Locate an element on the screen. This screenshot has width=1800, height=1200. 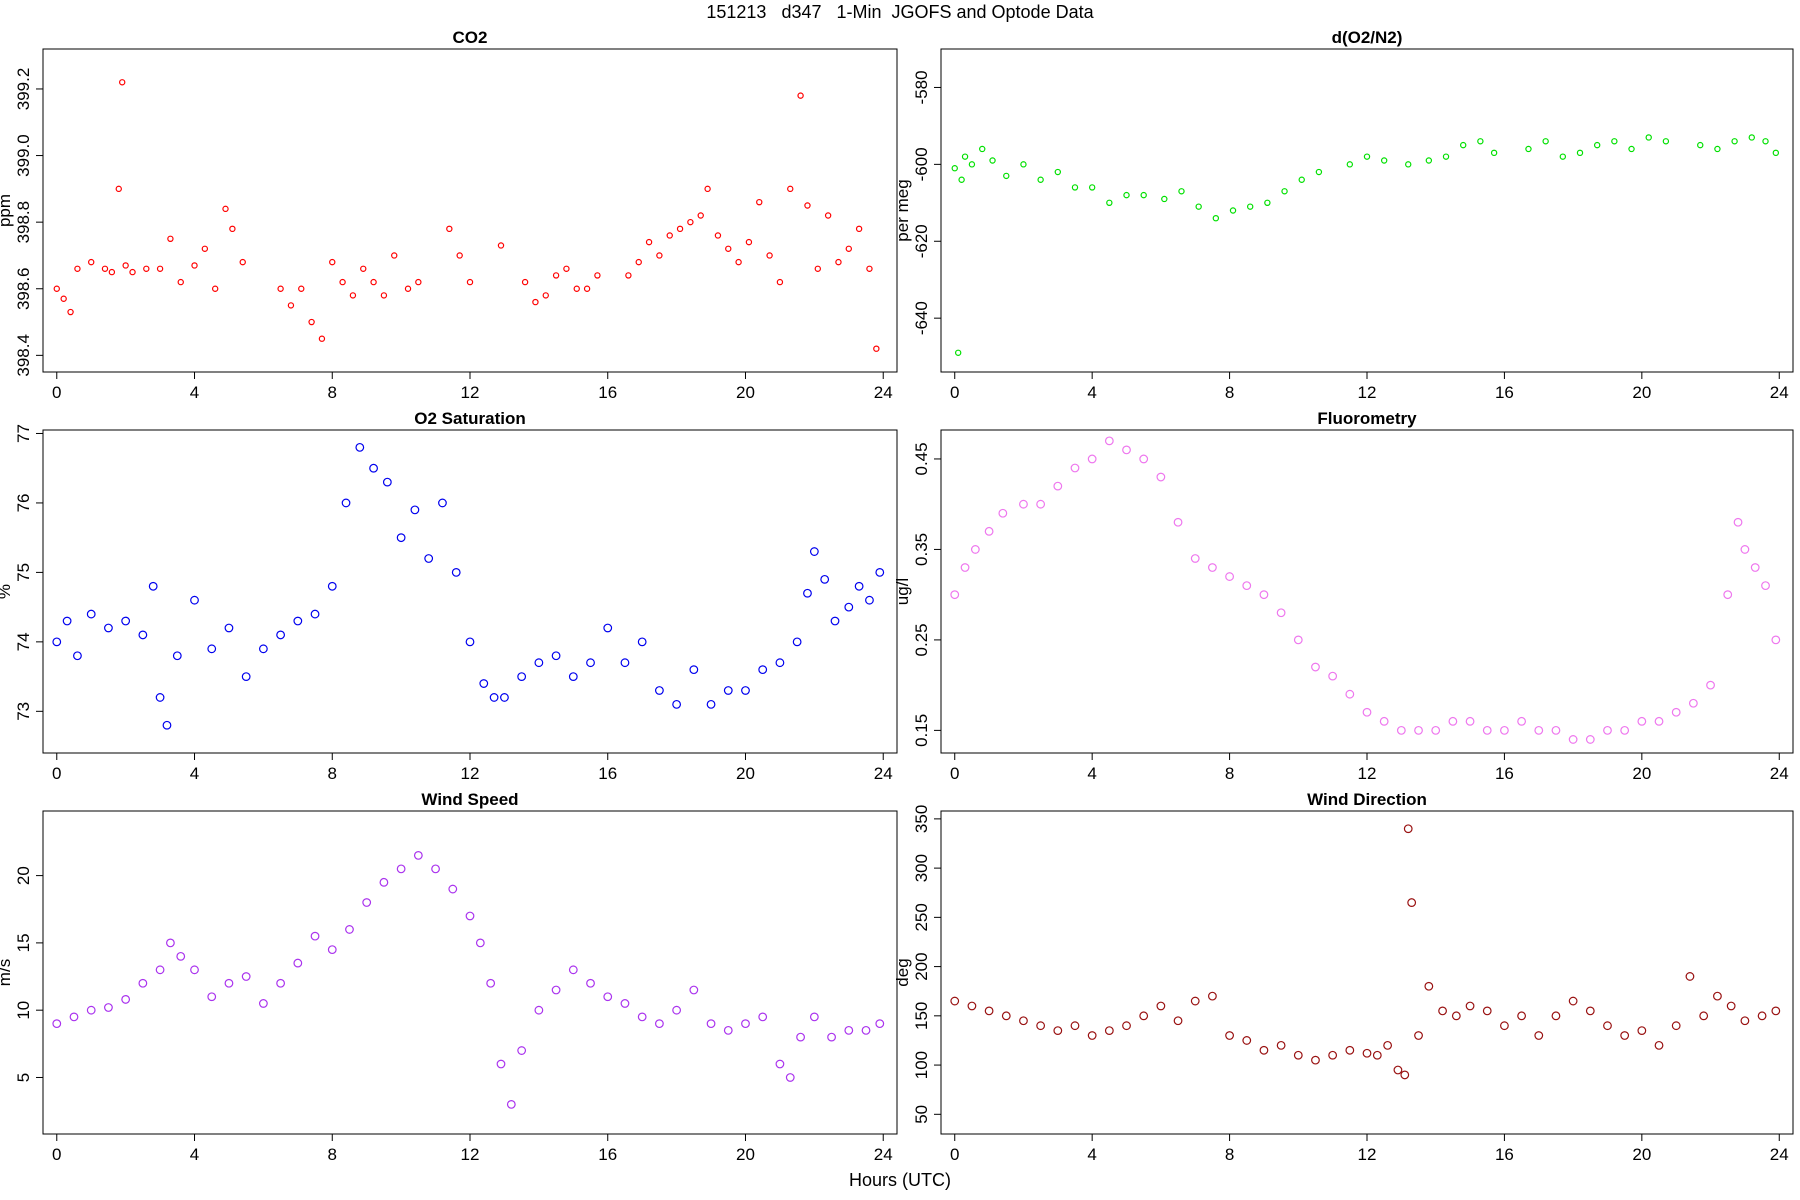
co2-title: CO2 is located at coordinates (470, 37).